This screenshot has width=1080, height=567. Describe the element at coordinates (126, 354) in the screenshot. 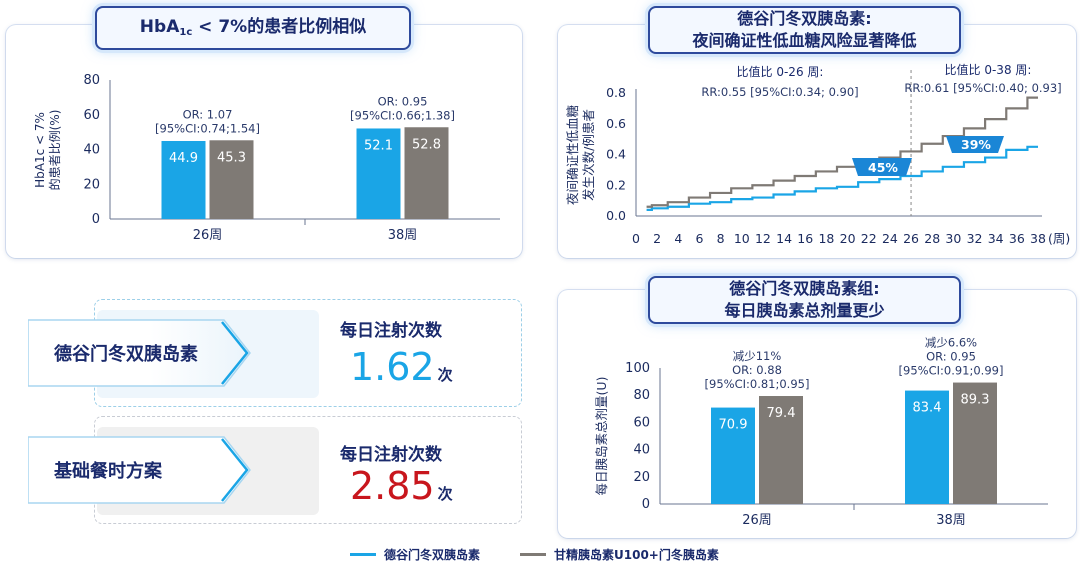

I see `degludec-aspart-label: 德谷门冬双胰岛素` at that location.